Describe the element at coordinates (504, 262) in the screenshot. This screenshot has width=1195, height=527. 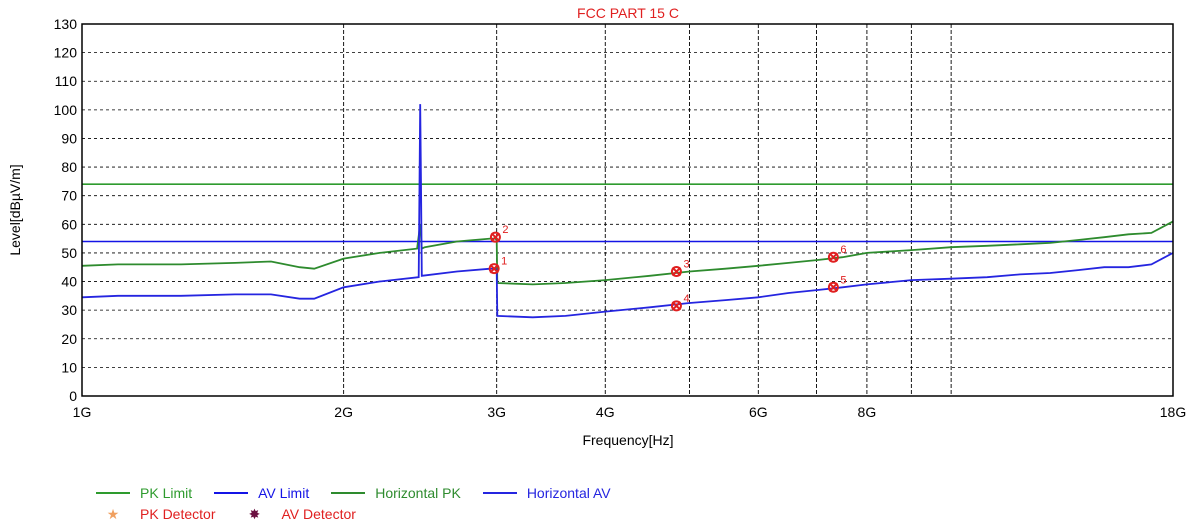
I see `marker-label: 1` at that location.